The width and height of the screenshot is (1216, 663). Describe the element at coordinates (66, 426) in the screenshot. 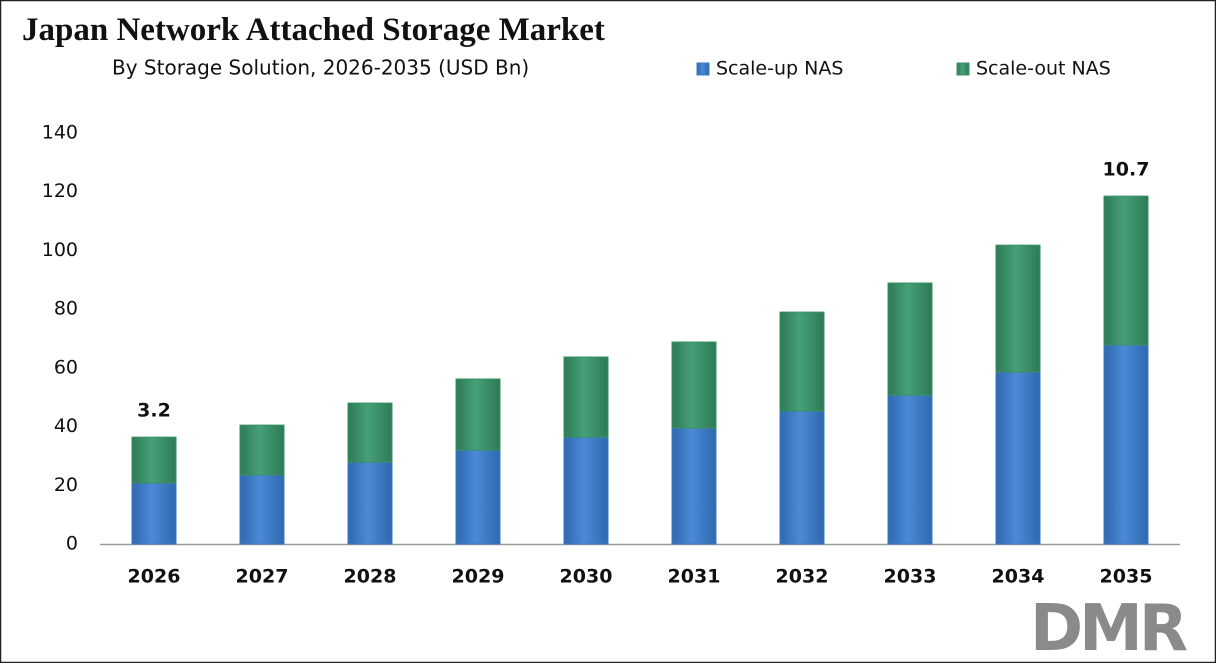

I see `y-tick-label: 40` at that location.